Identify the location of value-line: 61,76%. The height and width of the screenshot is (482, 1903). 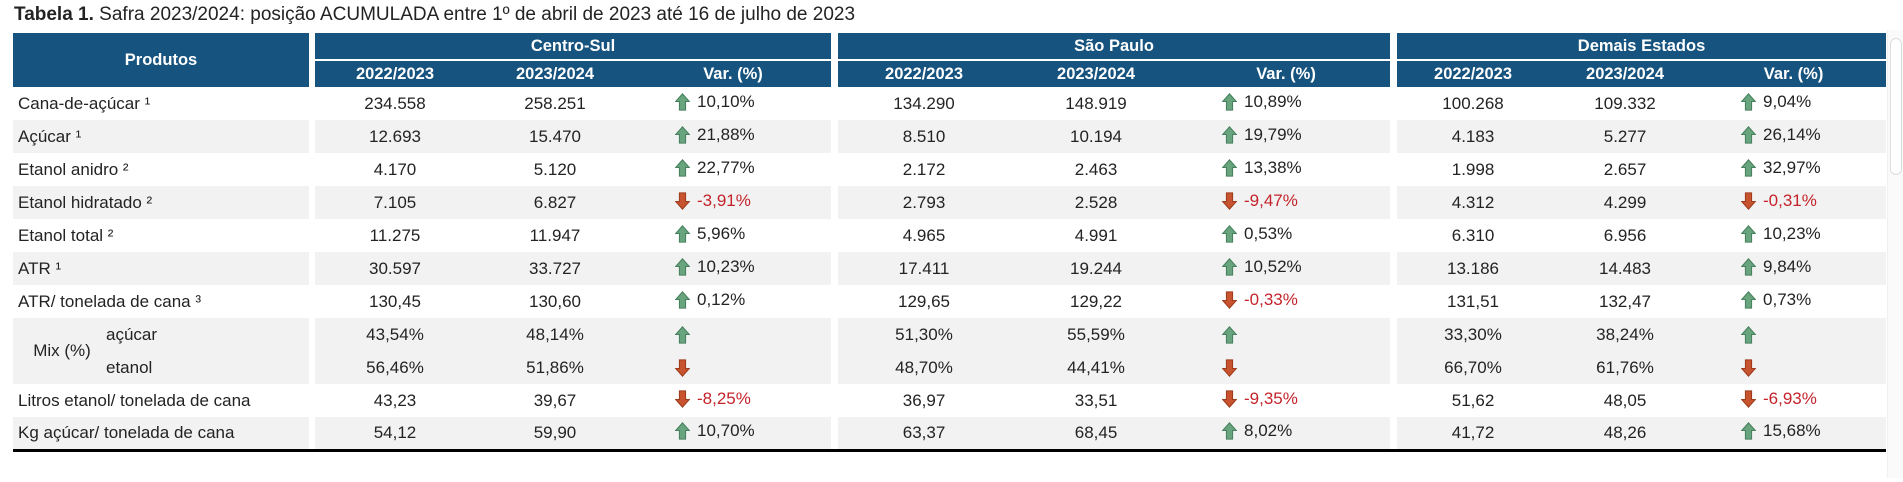
(1625, 367).